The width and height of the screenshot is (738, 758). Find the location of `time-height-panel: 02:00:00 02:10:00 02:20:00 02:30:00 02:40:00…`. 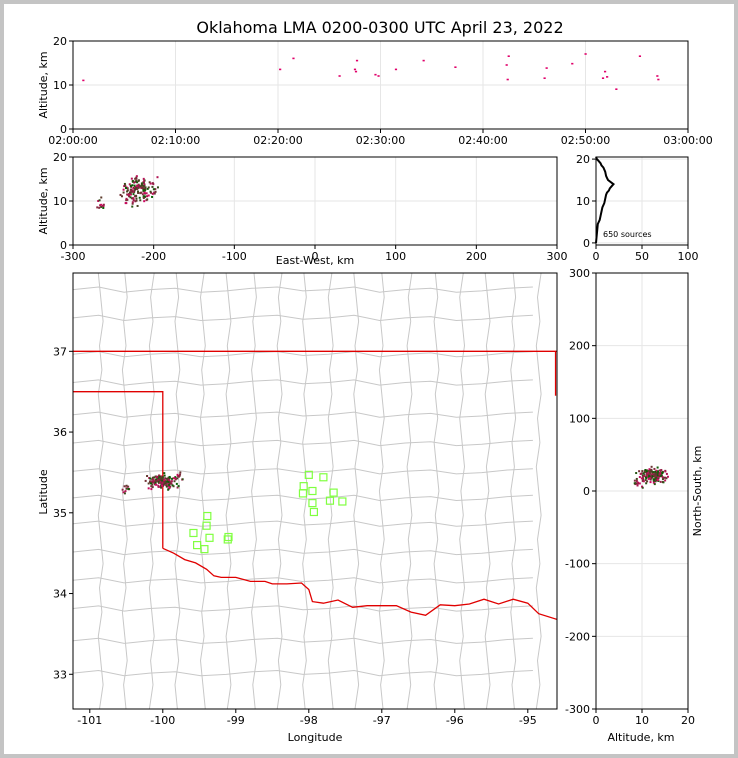

time-height-panel: 02:00:00 02:10:00 02:20:00 02:30:00 02:40:00… is located at coordinates (375, 91).